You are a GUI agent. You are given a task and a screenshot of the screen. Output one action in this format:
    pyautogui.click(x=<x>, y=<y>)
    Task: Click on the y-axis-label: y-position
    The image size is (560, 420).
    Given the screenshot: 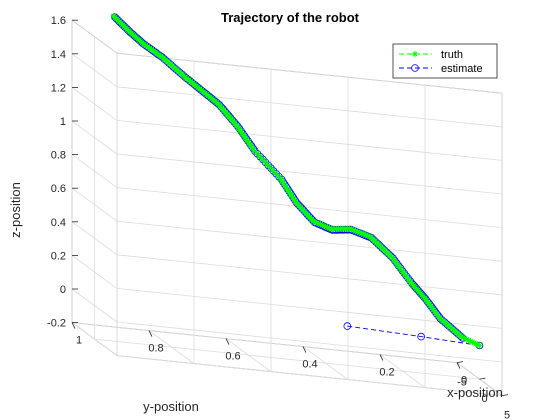 What is the action you would take?
    pyautogui.click(x=171, y=406)
    